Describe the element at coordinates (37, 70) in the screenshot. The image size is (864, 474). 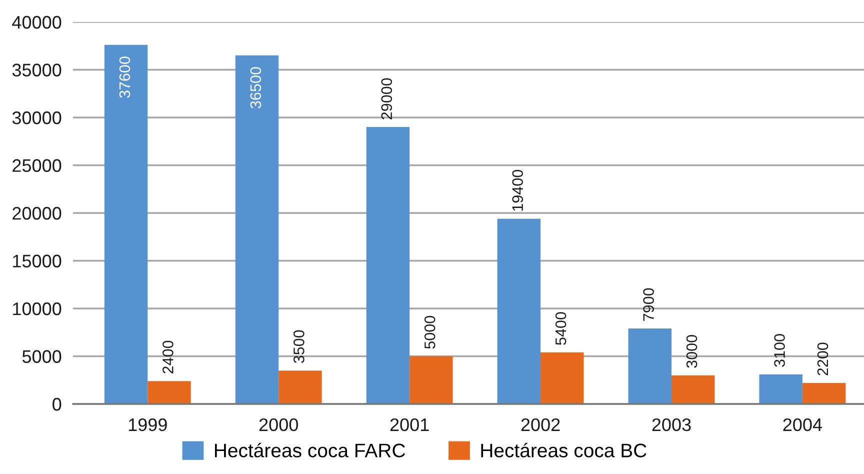
I see `y-tick-label: 35000` at that location.